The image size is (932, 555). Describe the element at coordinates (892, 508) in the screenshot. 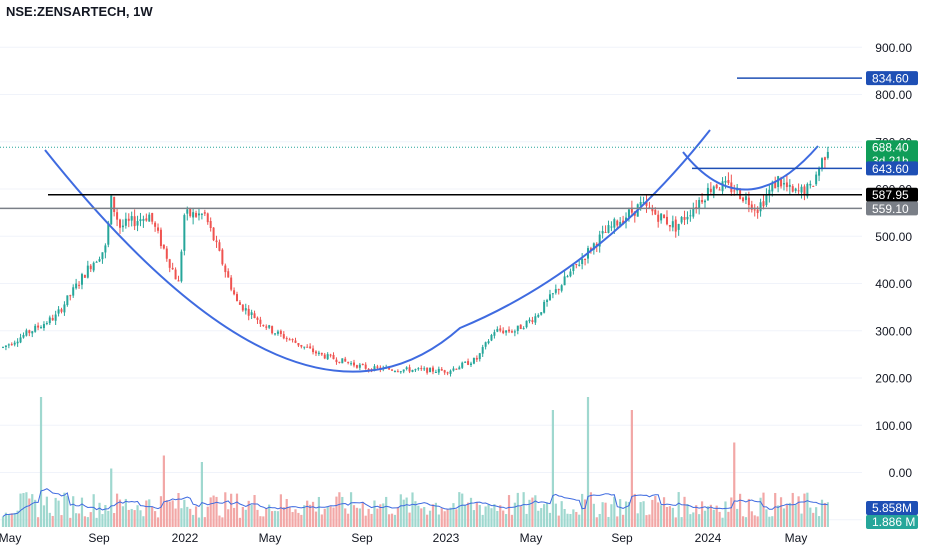

I see `volume-tag` at that location.